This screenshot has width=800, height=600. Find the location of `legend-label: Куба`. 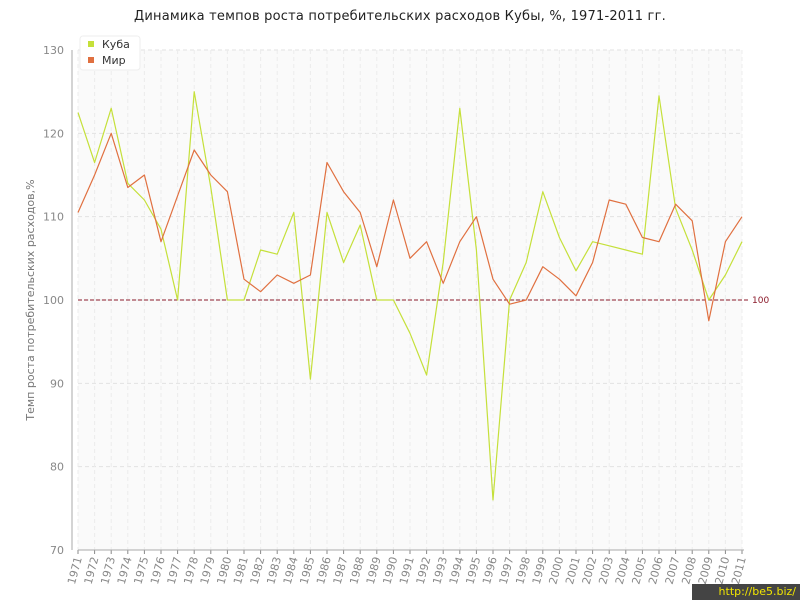

legend-label: Куба is located at coordinates (116, 44).